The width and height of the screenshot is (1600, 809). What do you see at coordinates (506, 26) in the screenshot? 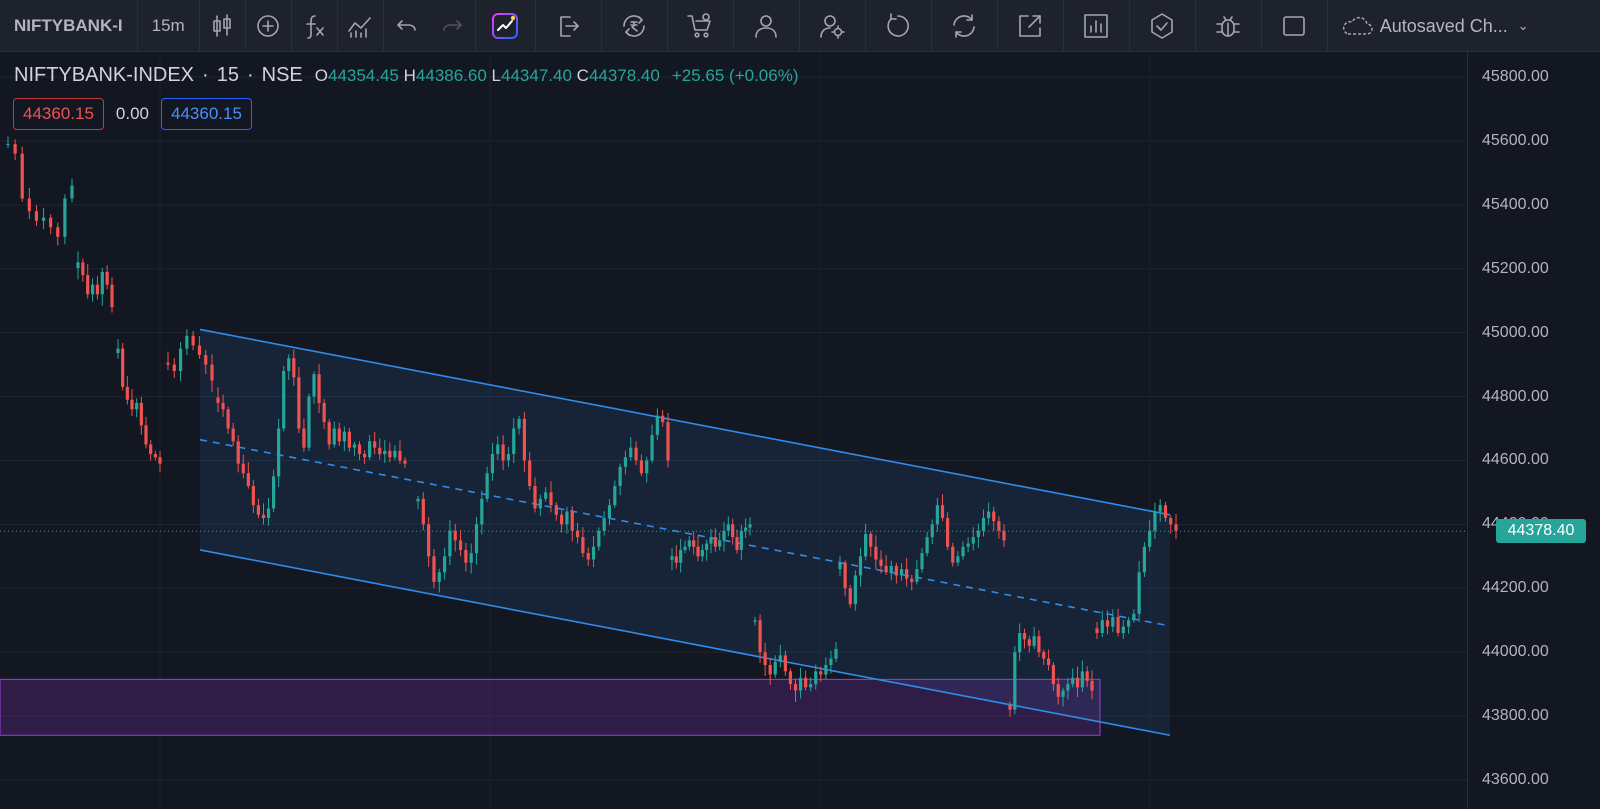
I see `ai-chart-button` at bounding box center [506, 26].